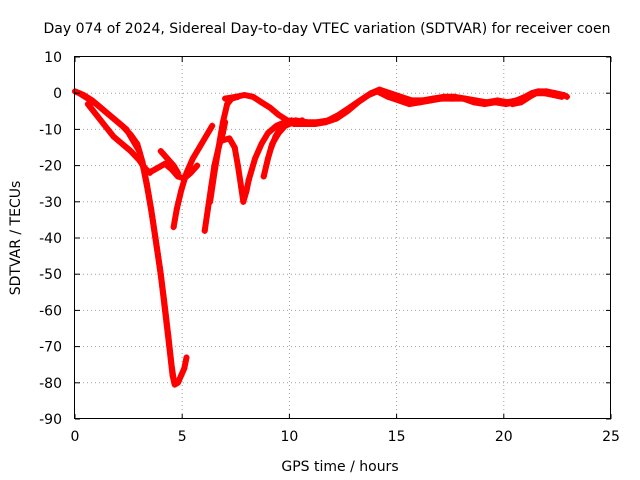  I want to click on x-tick-label: 15, so click(397, 437).